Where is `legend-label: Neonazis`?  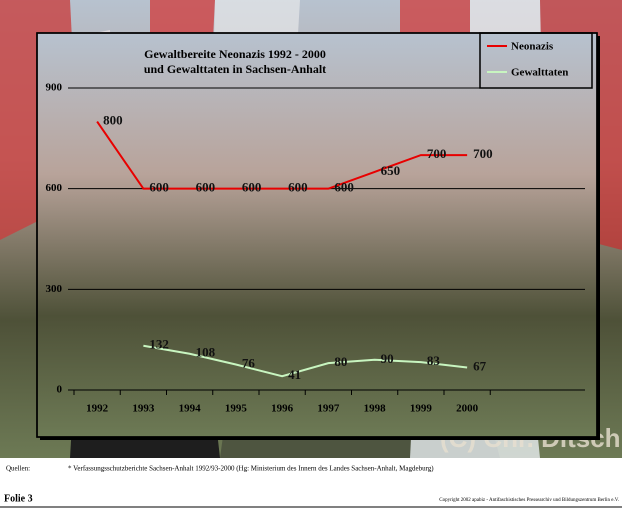
legend-label: Neonazis is located at coordinates (532, 47).